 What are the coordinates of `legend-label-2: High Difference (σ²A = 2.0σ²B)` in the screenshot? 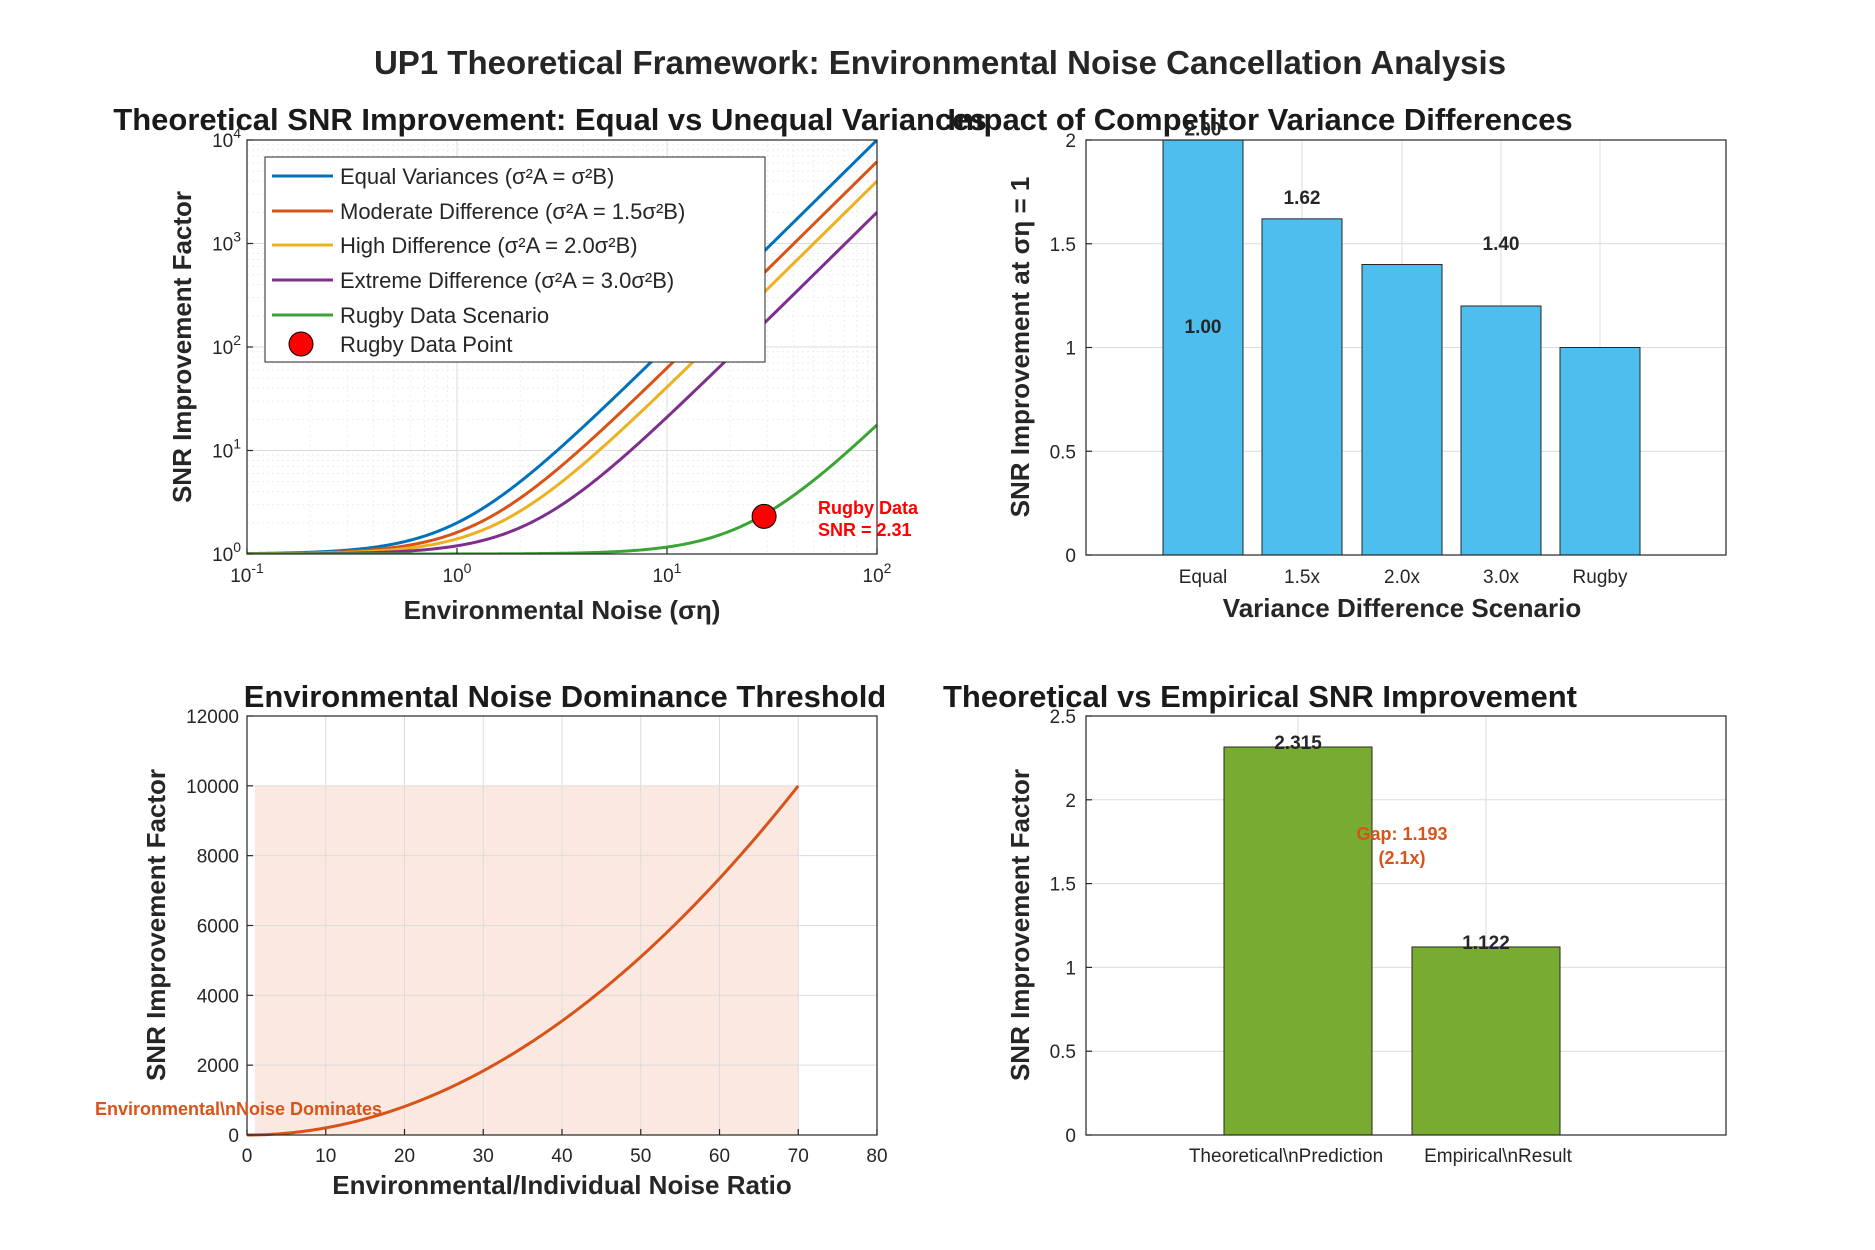 It's located at (489, 245).